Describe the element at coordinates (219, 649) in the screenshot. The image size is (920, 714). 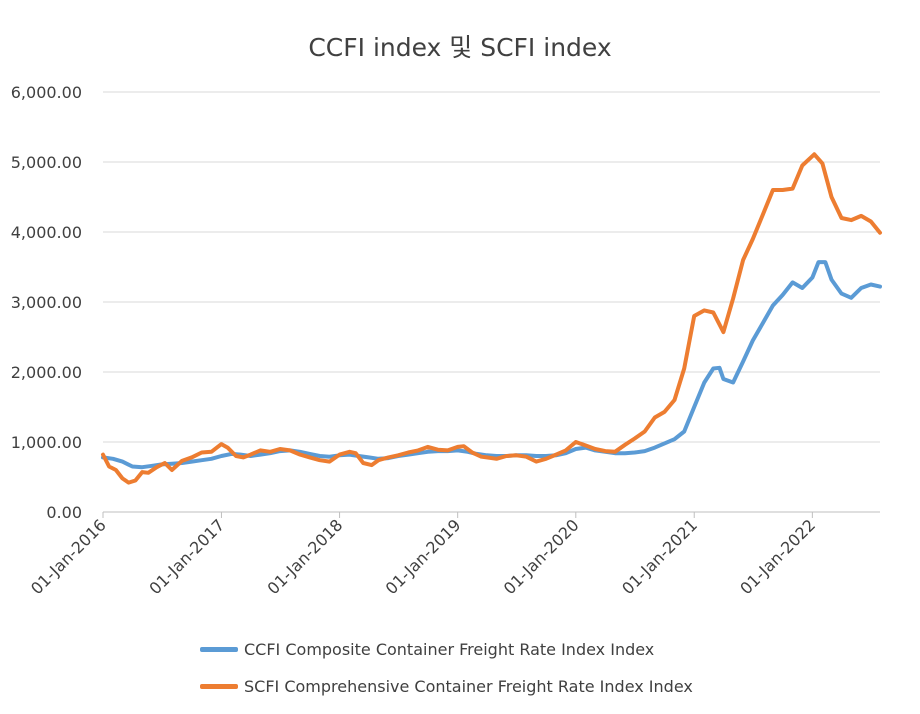
I see `ccfi-legend-swatch` at that location.